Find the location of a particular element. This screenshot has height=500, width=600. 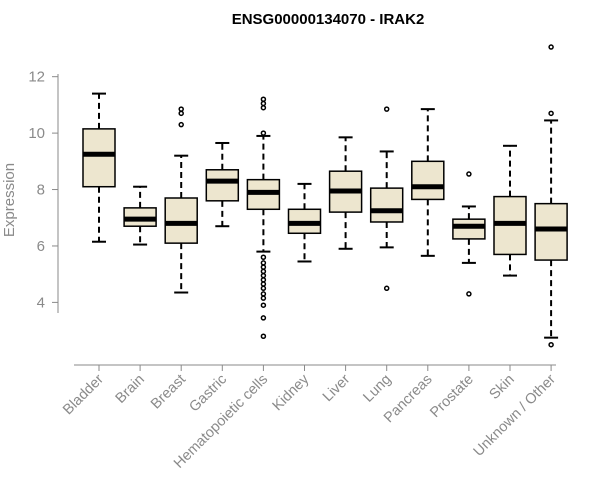

box-pancreas is located at coordinates (428, 182).